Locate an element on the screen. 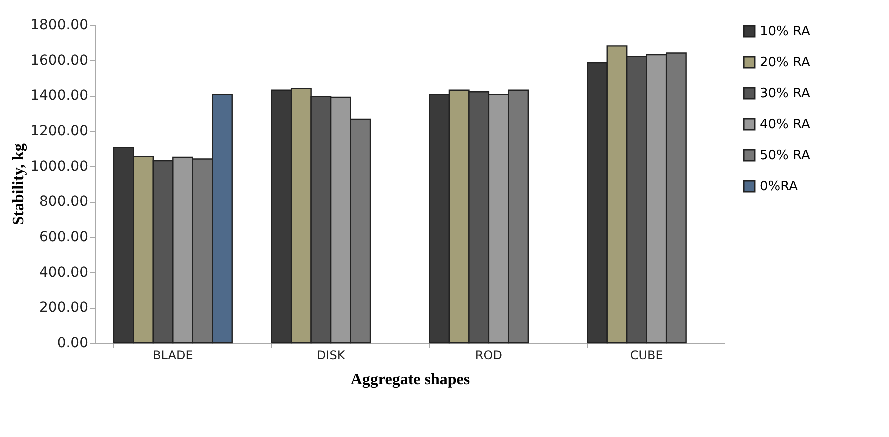  y-tick-label: 0.00 is located at coordinates (72, 344).